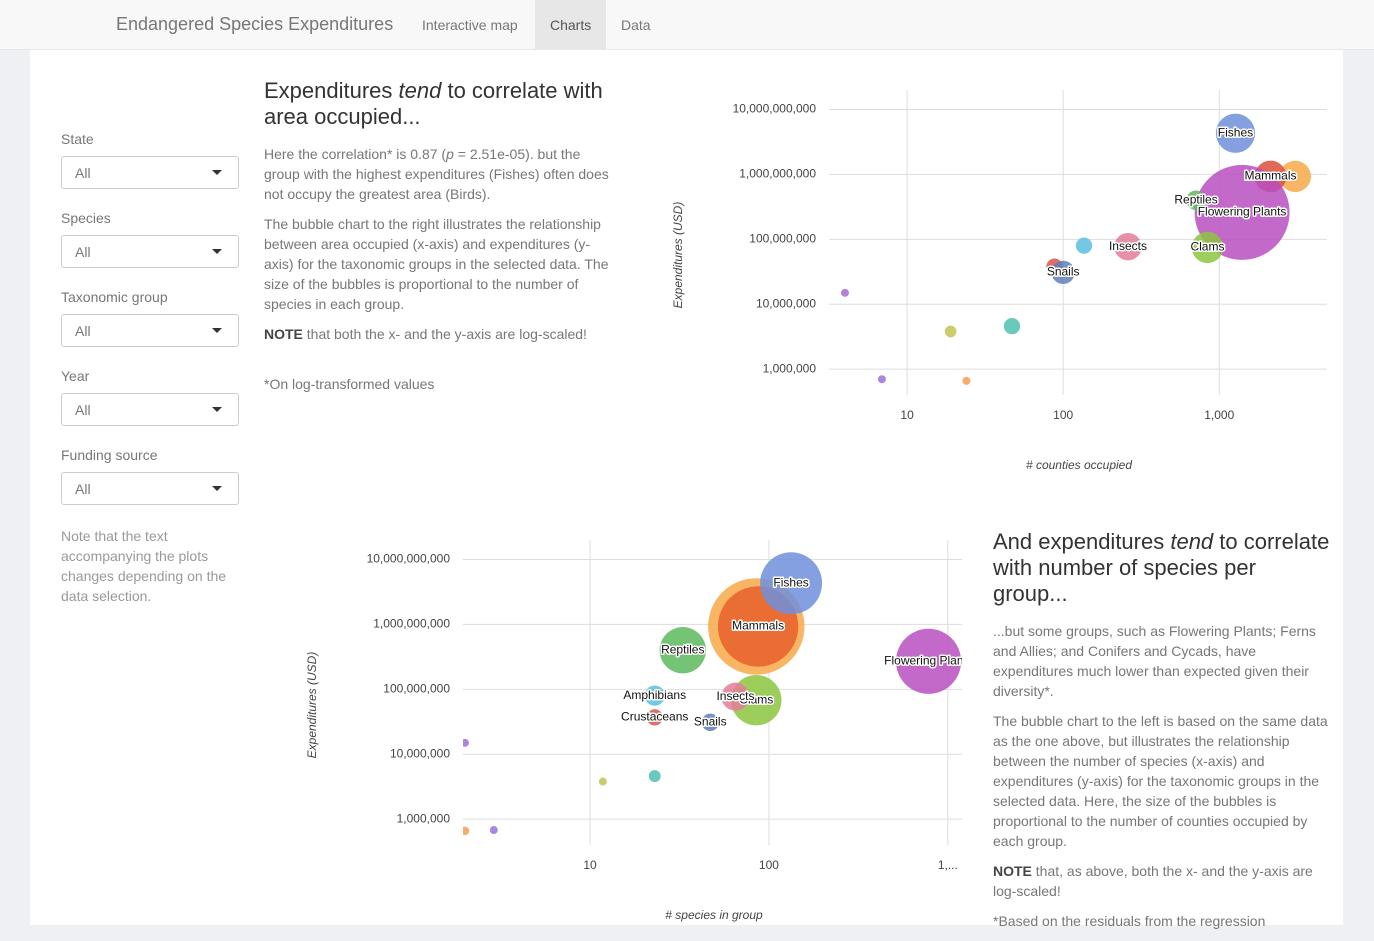  What do you see at coordinates (255, 24) in the screenshot?
I see `brand: Endangered Species Expenditures` at bounding box center [255, 24].